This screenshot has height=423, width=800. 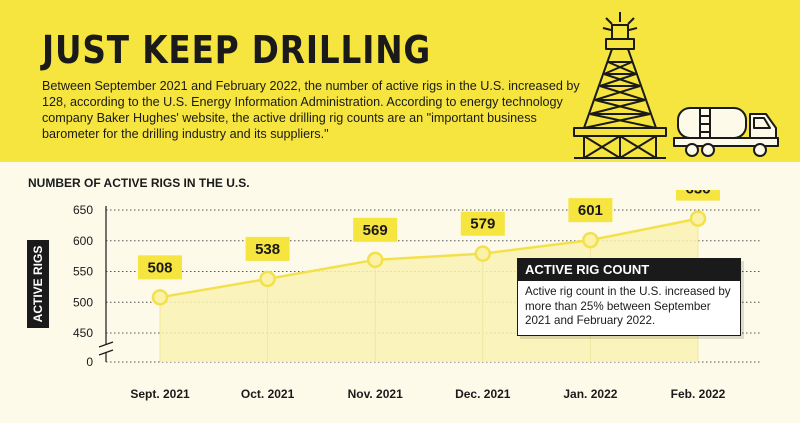 I want to click on data-label: 508, so click(x=159, y=267).